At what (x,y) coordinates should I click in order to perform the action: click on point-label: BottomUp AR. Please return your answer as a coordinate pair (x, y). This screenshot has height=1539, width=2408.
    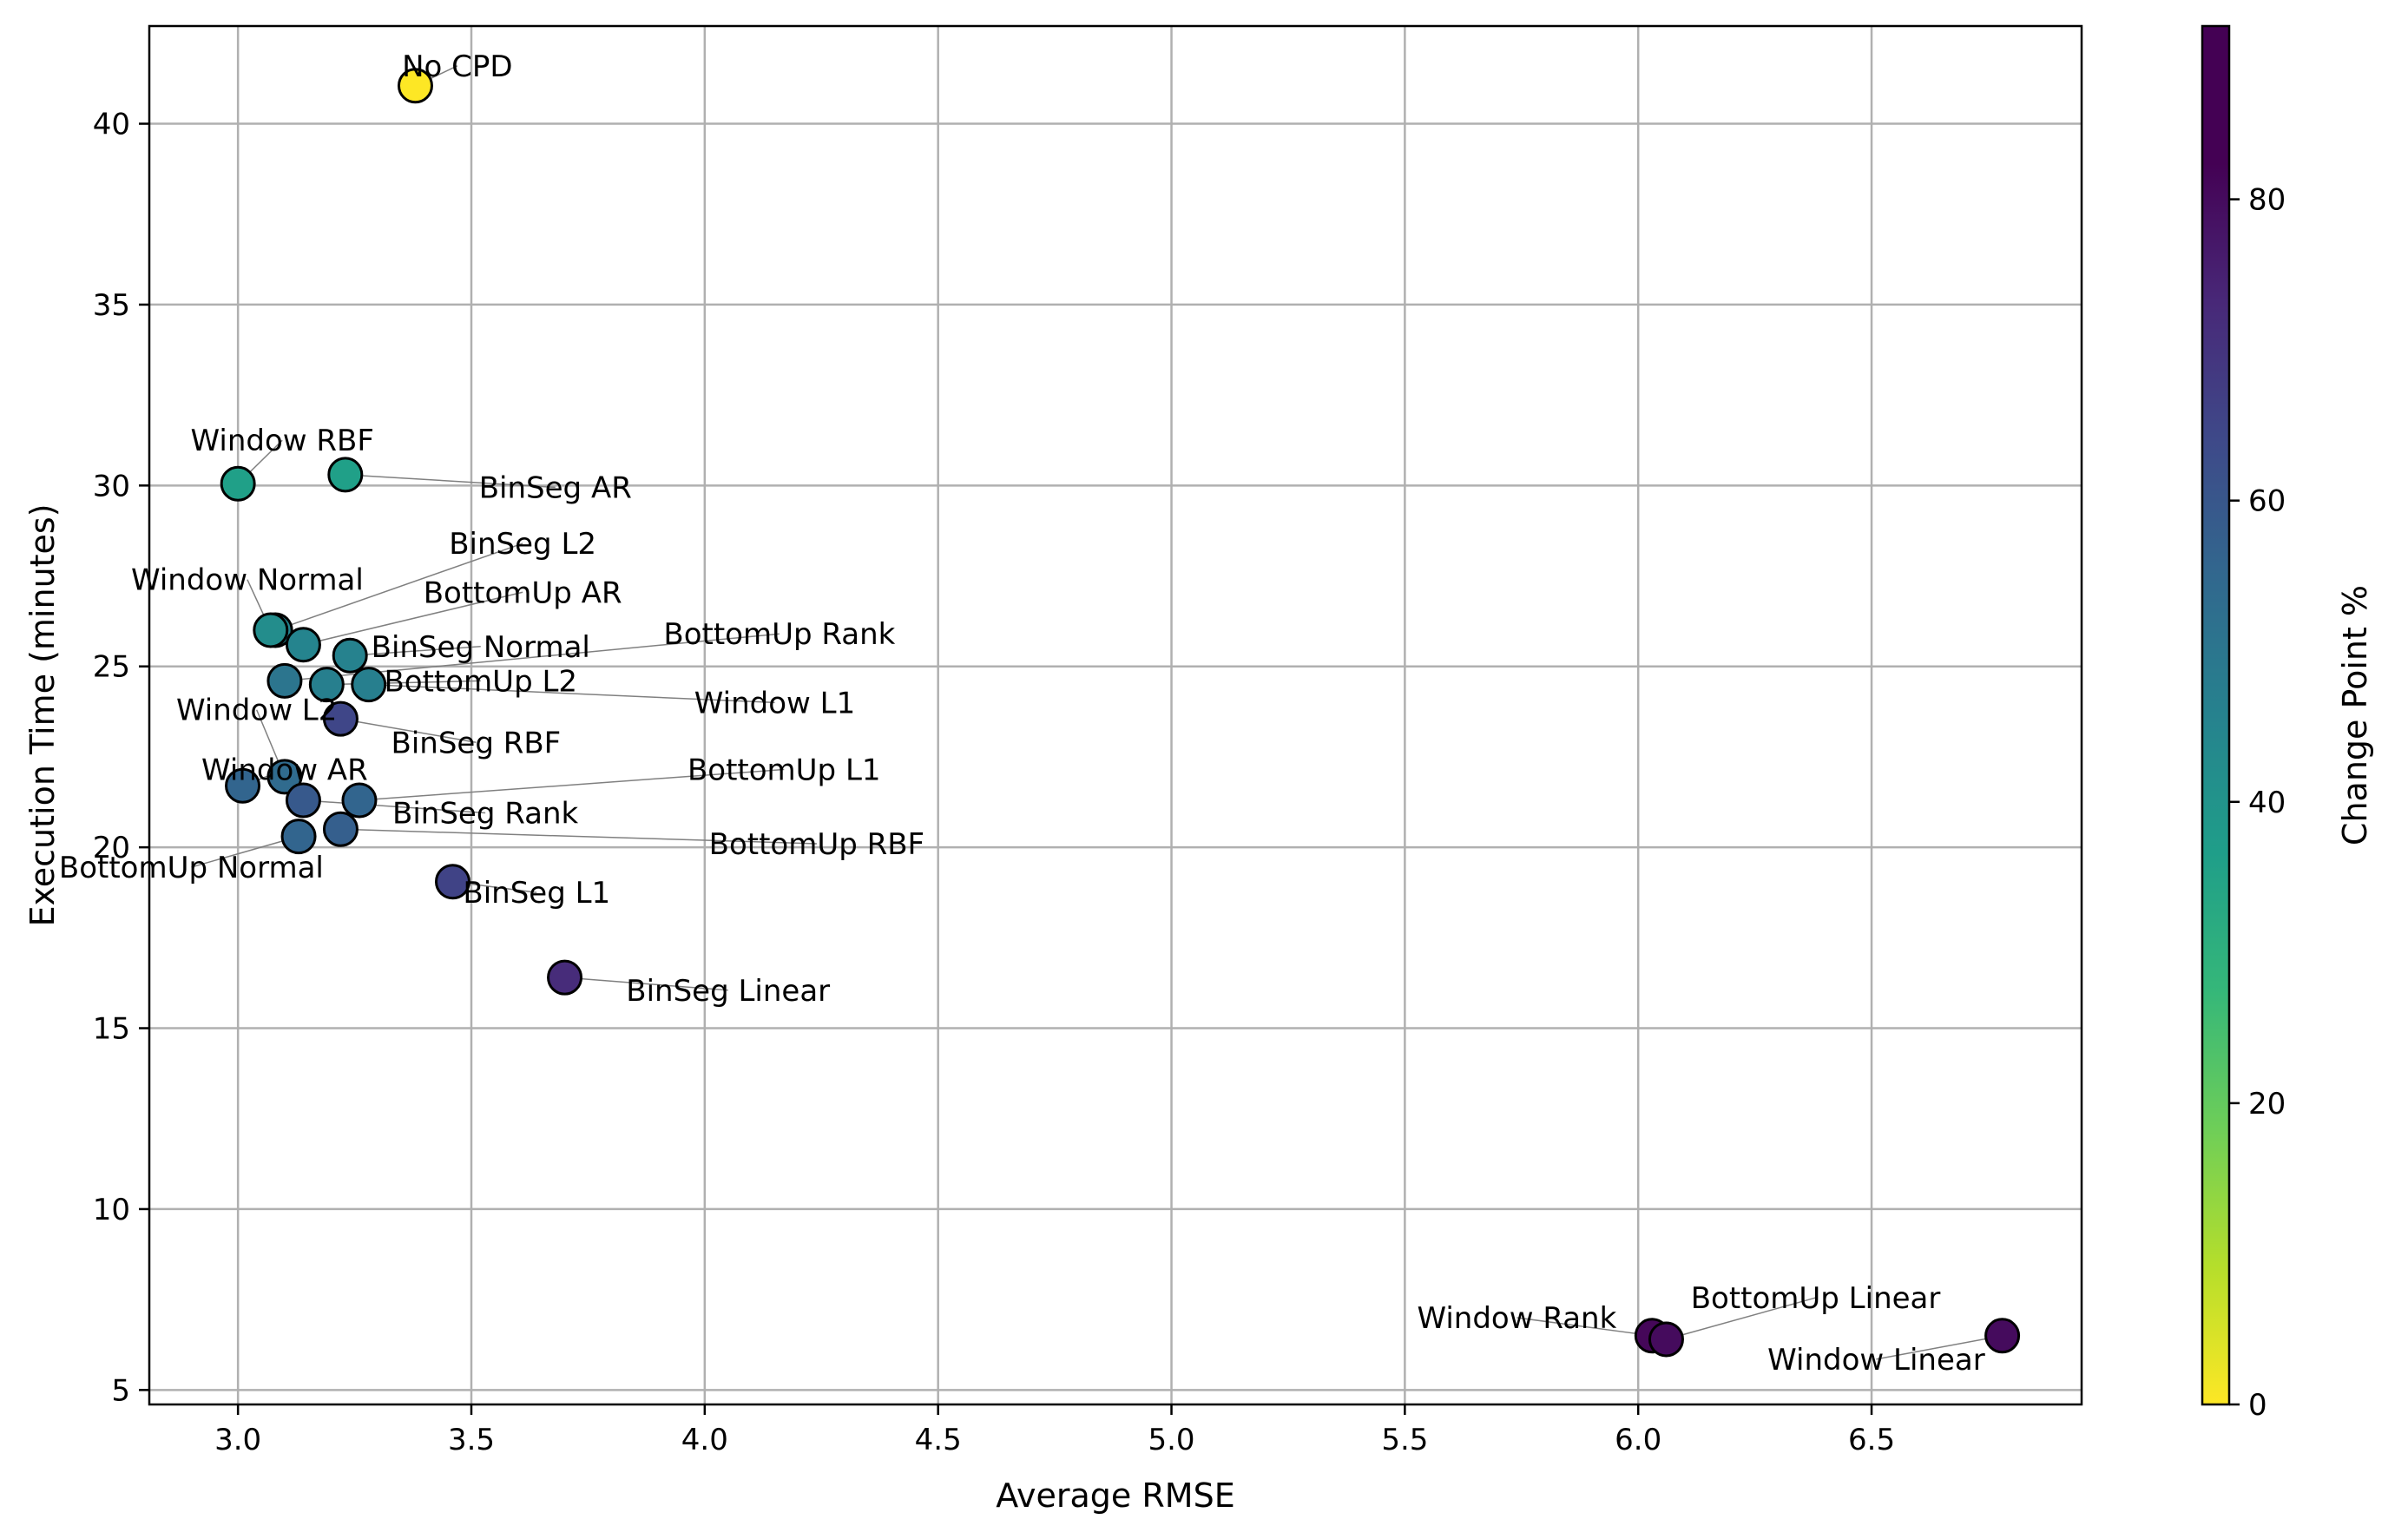
    Looking at the image, I should click on (523, 593).